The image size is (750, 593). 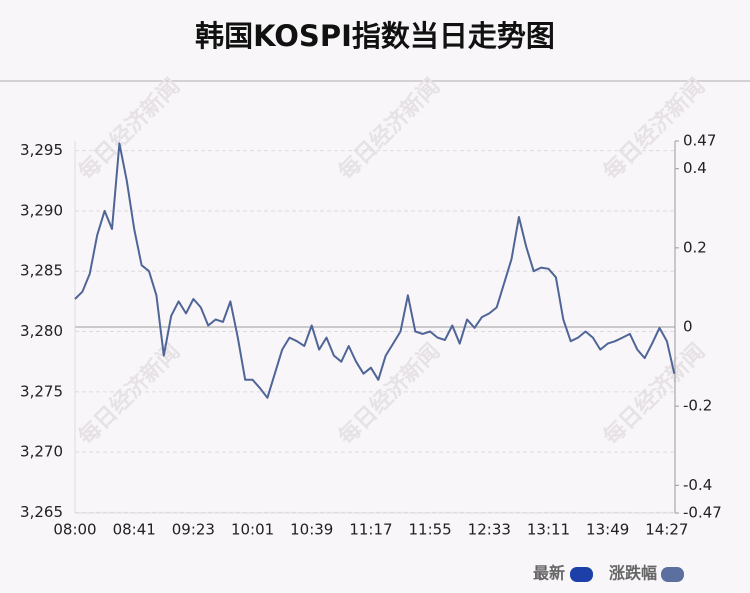 I want to click on legend-label: 涨跌幅, so click(x=633, y=573).